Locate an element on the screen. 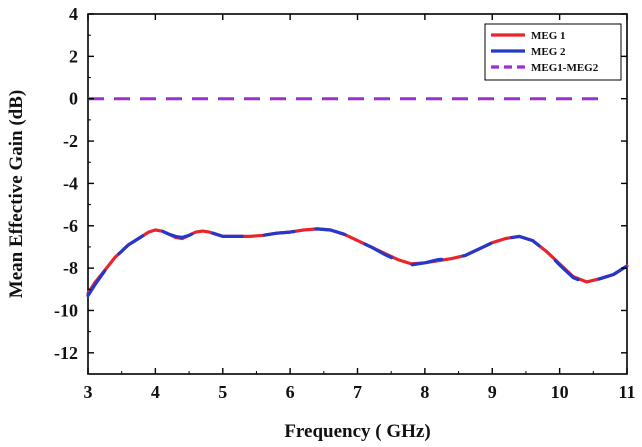 The width and height of the screenshot is (642, 447). legend-label: MEG 1 is located at coordinates (548, 36).